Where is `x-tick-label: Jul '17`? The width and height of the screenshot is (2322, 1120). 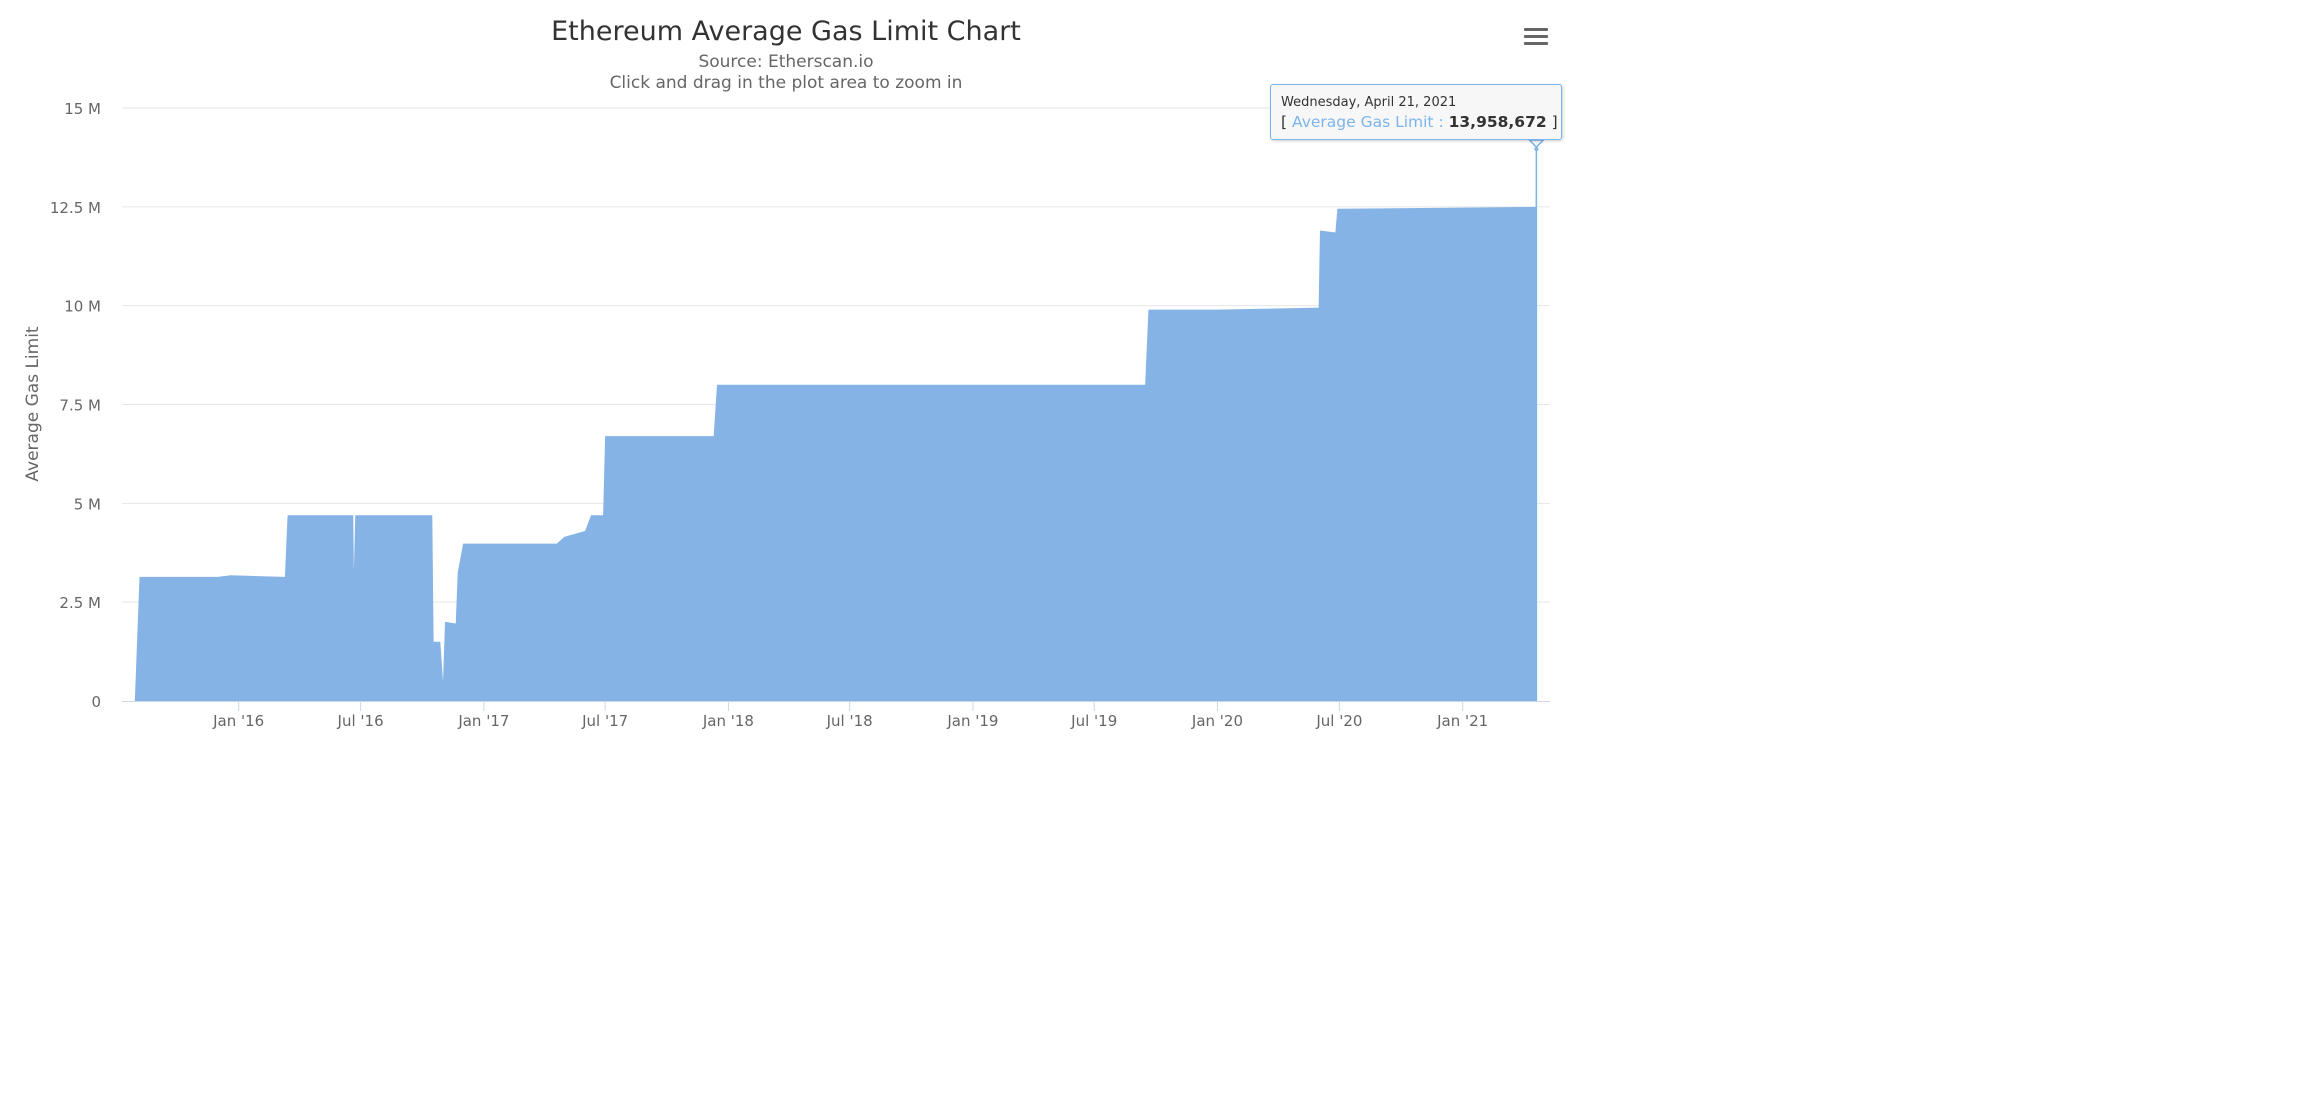 x-tick-label: Jul '17 is located at coordinates (604, 721).